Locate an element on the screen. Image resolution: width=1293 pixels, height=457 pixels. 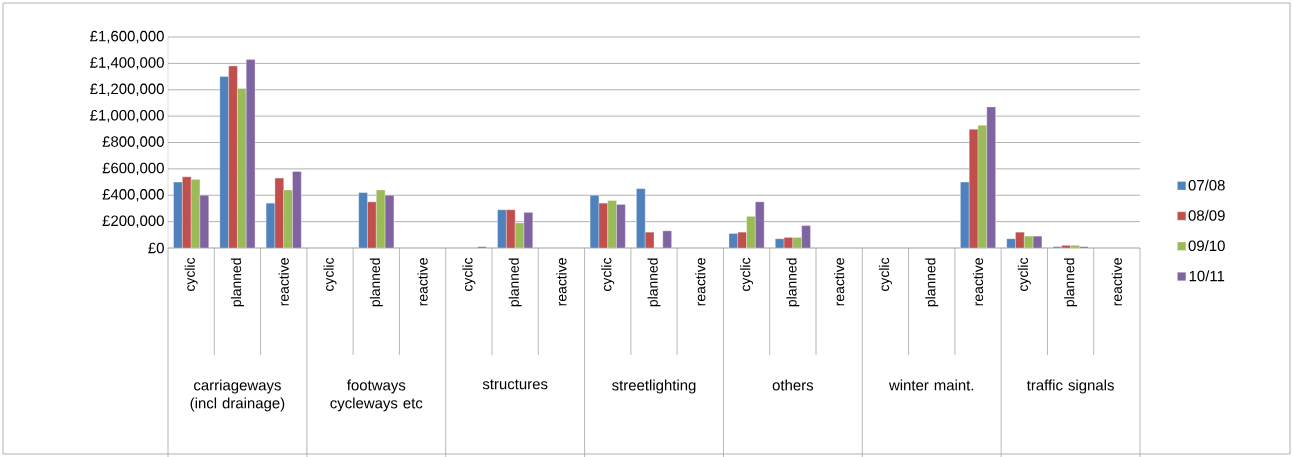
legend-label: 08/09 is located at coordinates (1206, 215).